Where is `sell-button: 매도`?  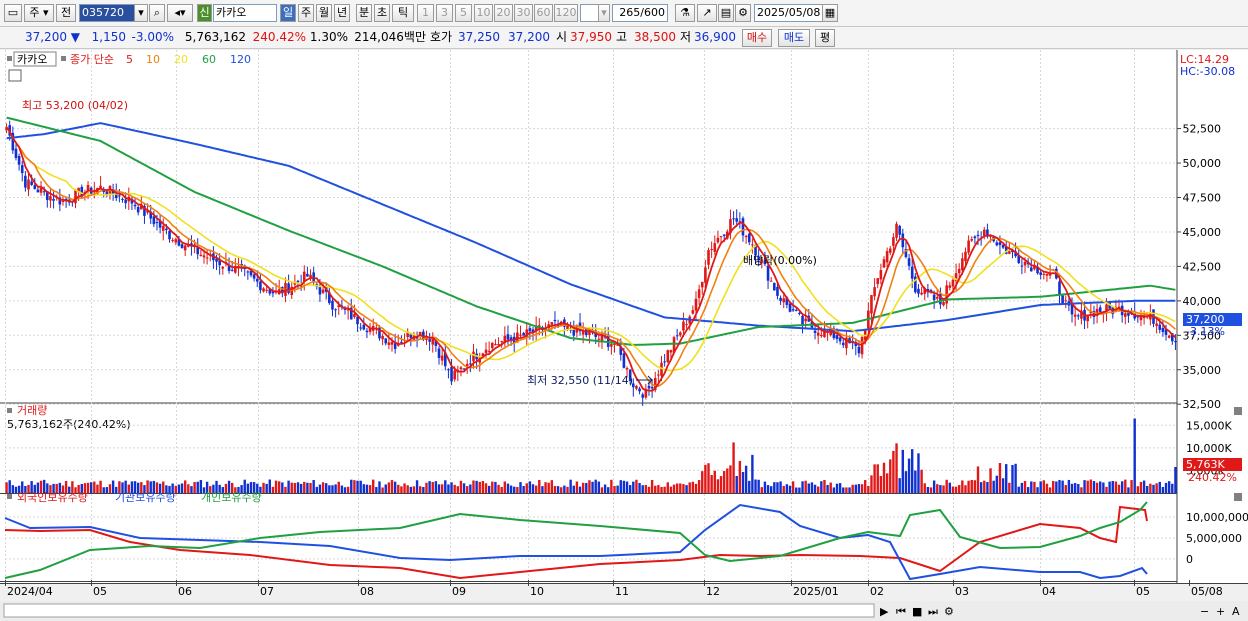 sell-button: 매도 is located at coordinates (794, 38).